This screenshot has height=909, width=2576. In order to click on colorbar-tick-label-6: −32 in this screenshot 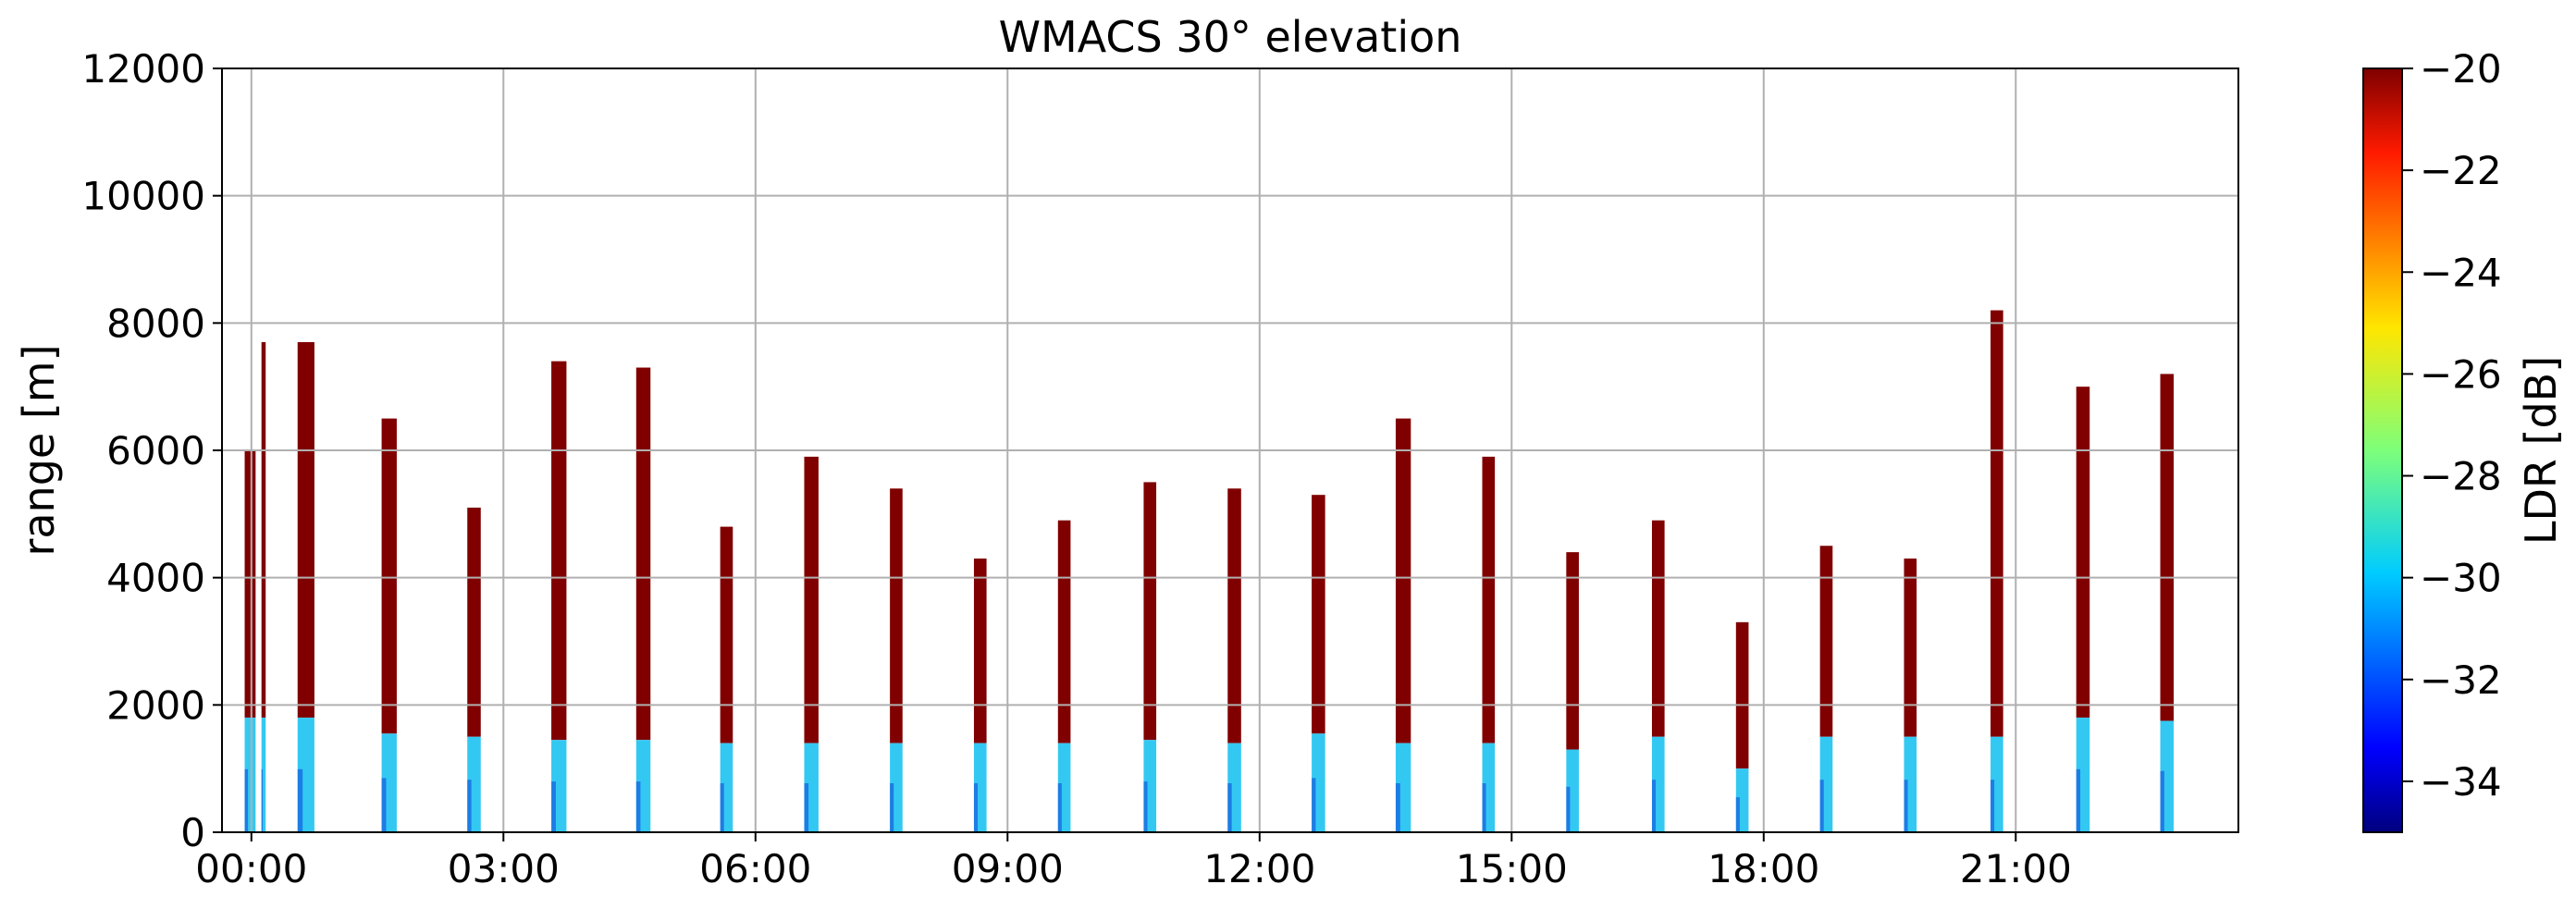, I will do `click(2461, 680)`.